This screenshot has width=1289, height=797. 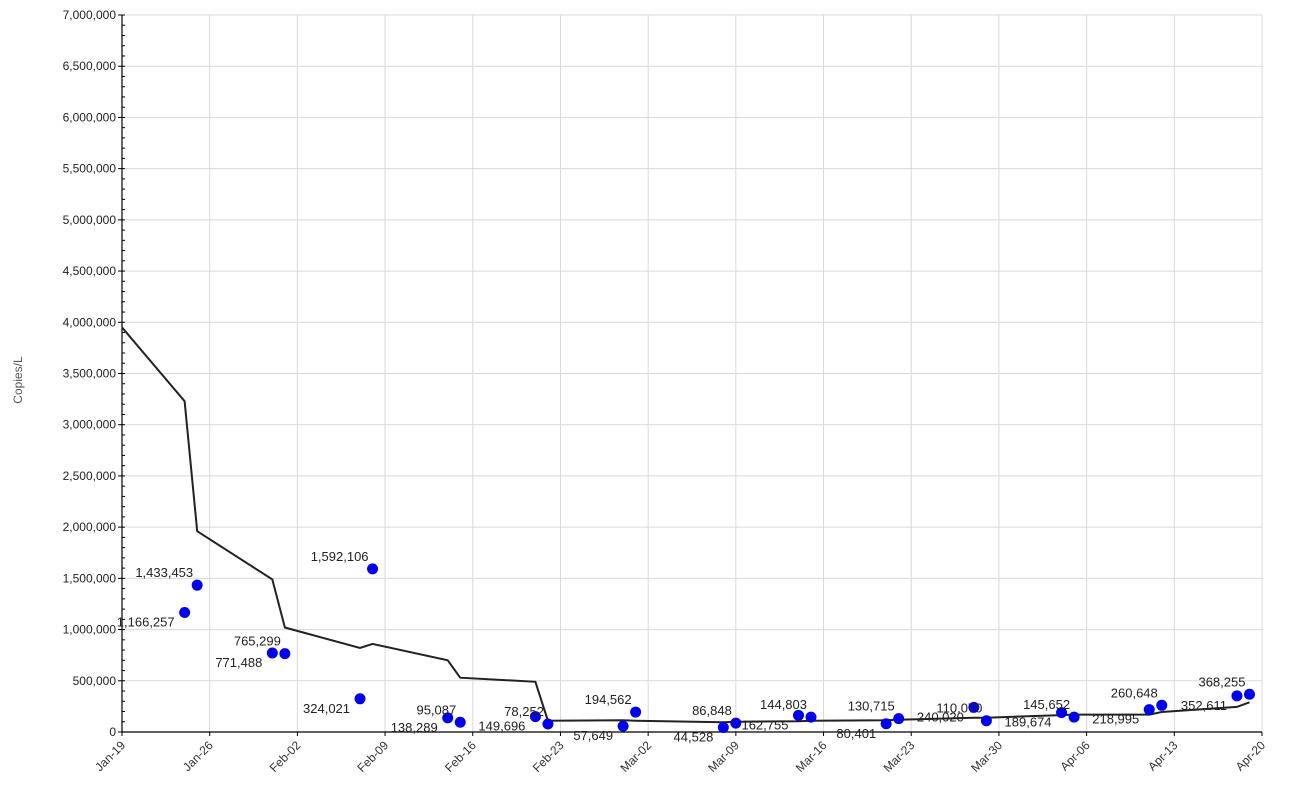 What do you see at coordinates (90, 322) in the screenshot?
I see `y-tick-label: 4,000,000` at bounding box center [90, 322].